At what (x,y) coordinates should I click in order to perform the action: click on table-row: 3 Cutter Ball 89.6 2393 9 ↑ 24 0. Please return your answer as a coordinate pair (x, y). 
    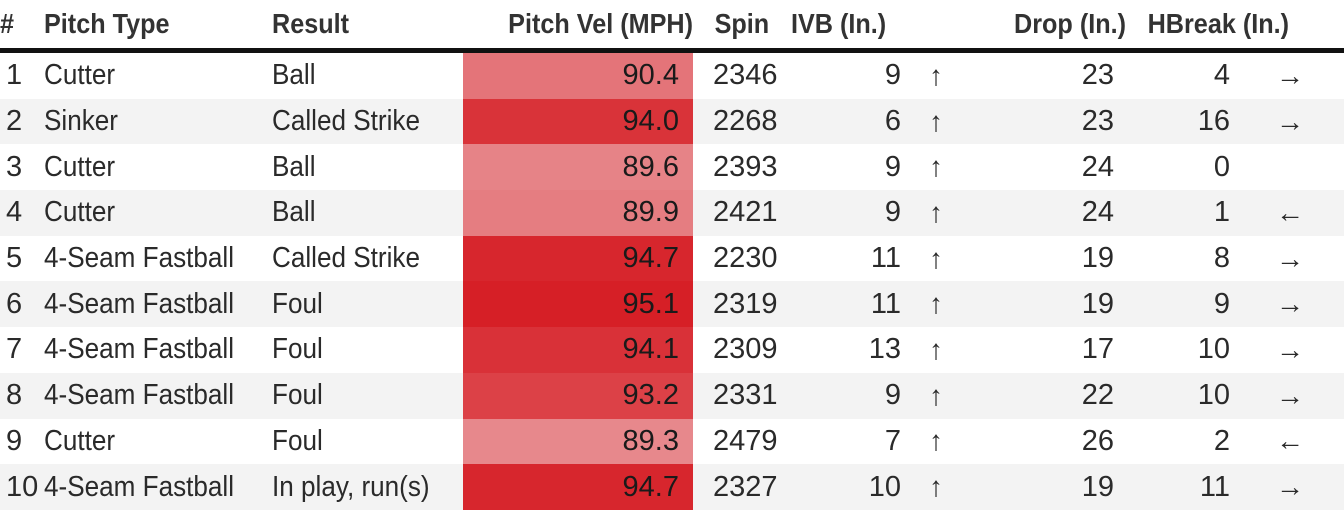
    Looking at the image, I should click on (672, 167).